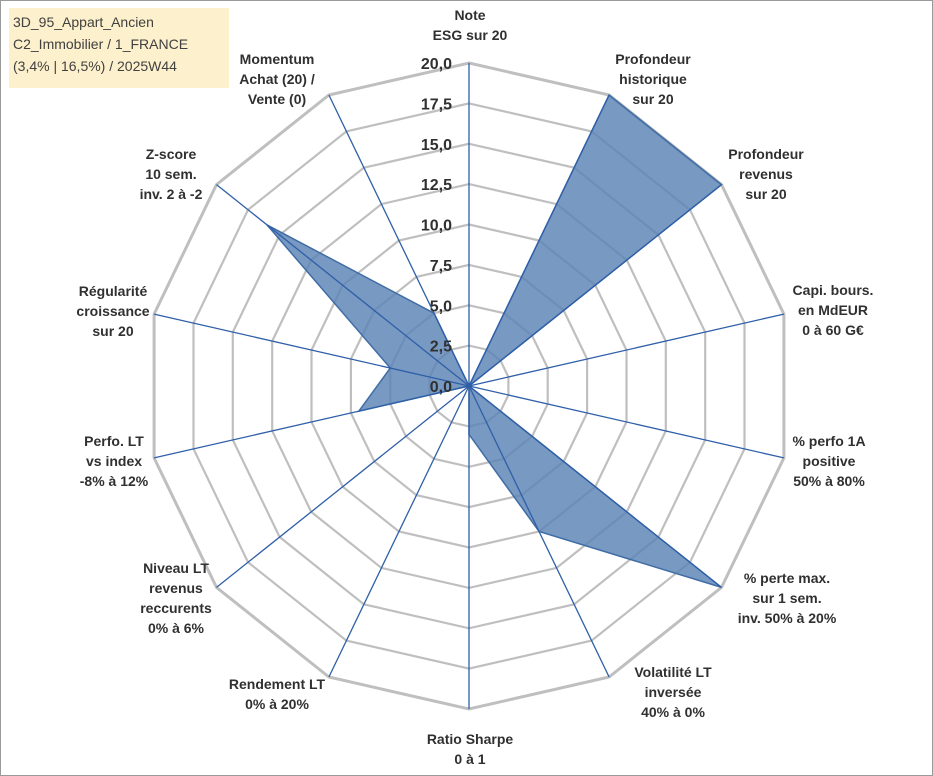  I want to click on axis-label-1: Profondeur historique sur 20, so click(653, 79).